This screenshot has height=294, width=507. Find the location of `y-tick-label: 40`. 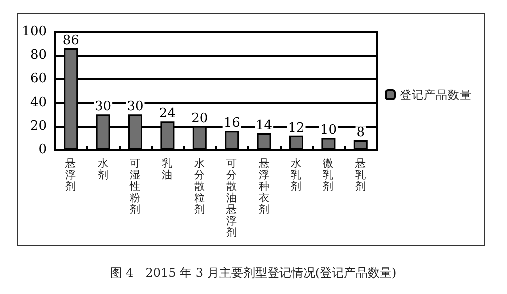

y-tick-label: 40 is located at coordinates (38, 102).